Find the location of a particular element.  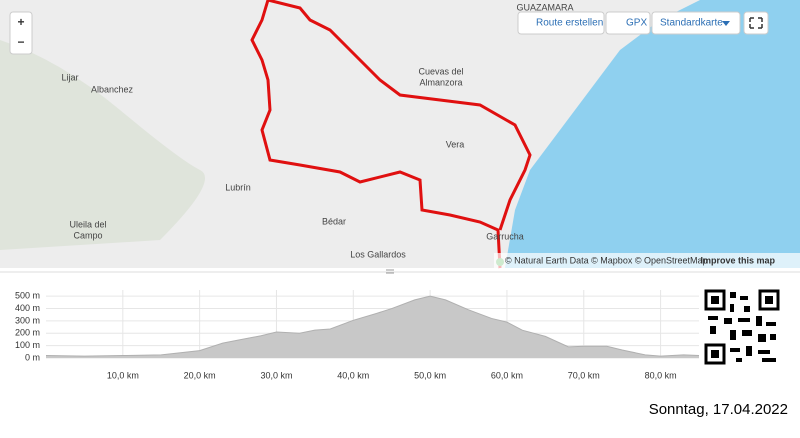

zoom-box is located at coordinates (21, 33).